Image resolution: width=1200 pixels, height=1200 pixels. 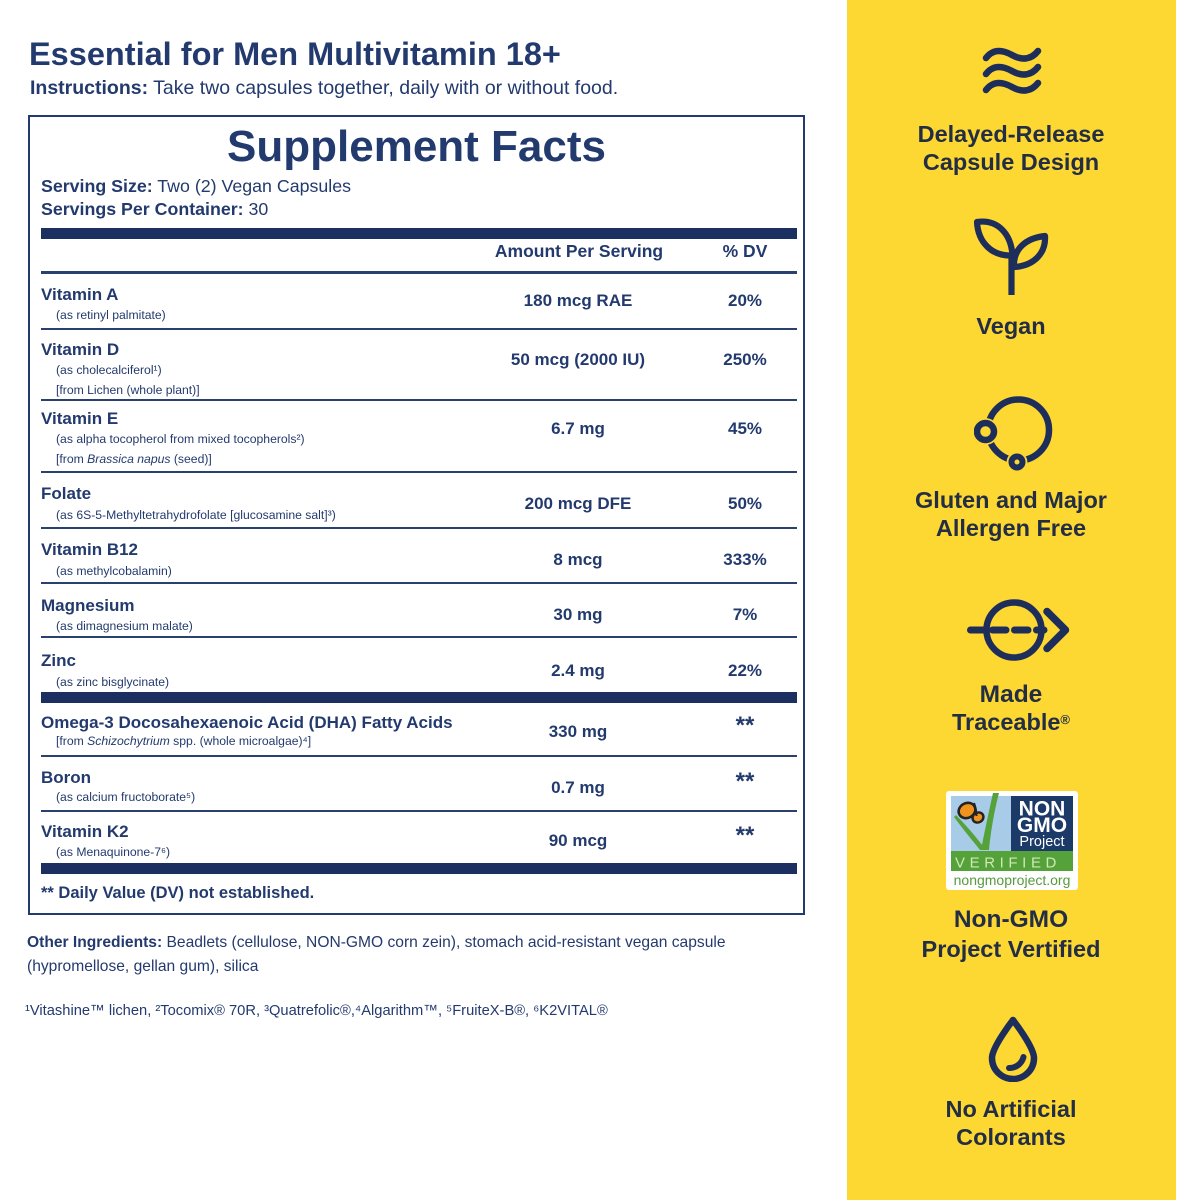 What do you see at coordinates (1042, 809) in the screenshot?
I see `svg-text: NON` at bounding box center [1042, 809].